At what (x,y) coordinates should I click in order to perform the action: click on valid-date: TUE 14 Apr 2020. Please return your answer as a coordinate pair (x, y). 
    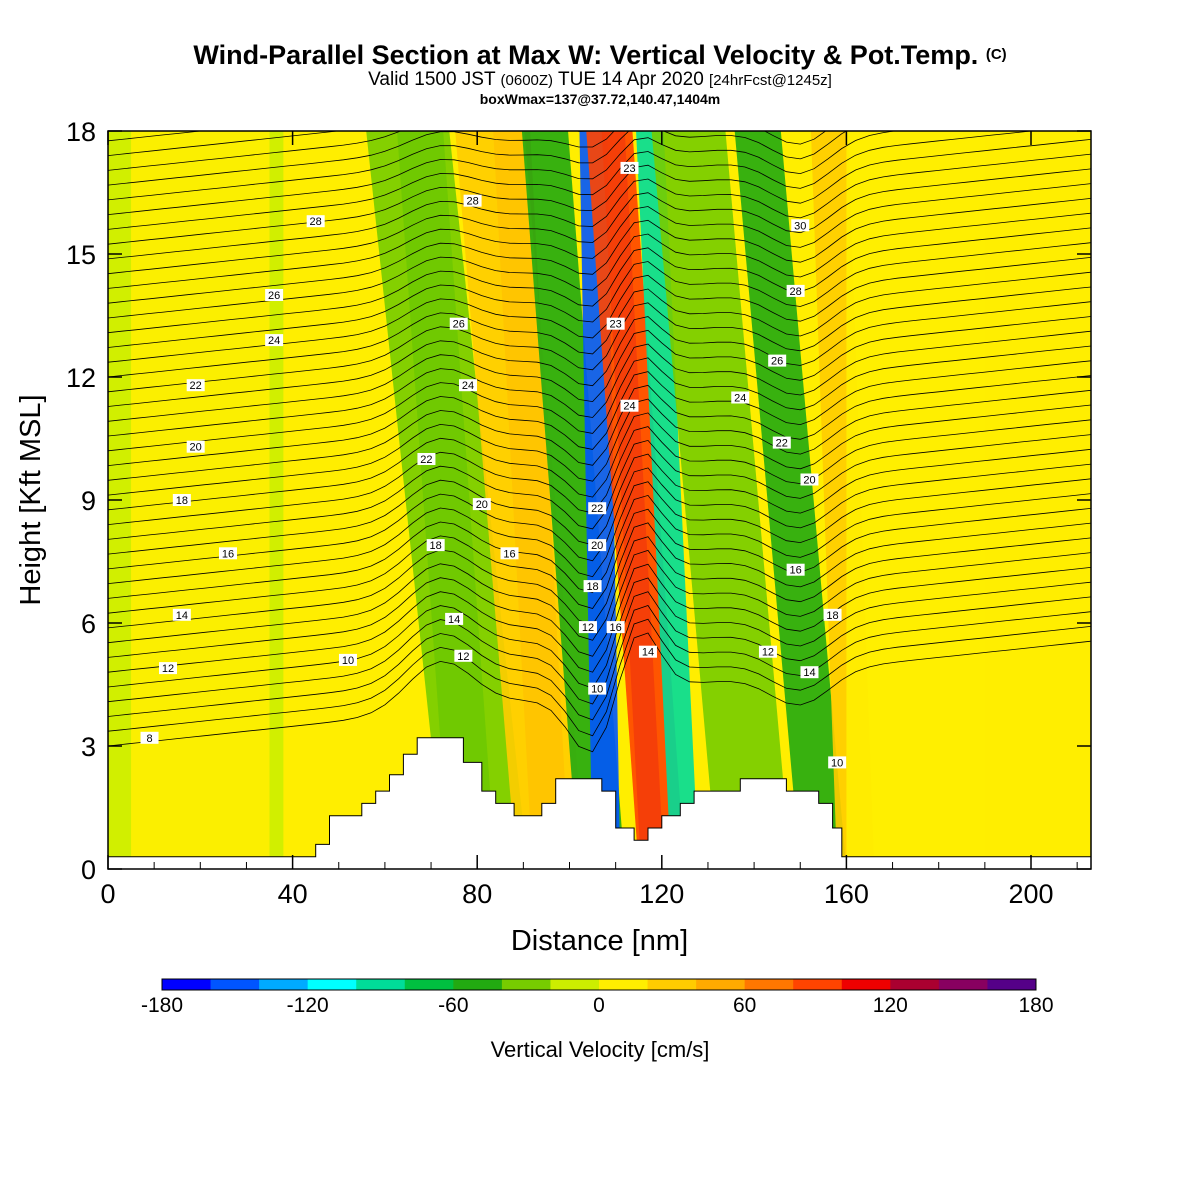
    Looking at the image, I should click on (631, 79).